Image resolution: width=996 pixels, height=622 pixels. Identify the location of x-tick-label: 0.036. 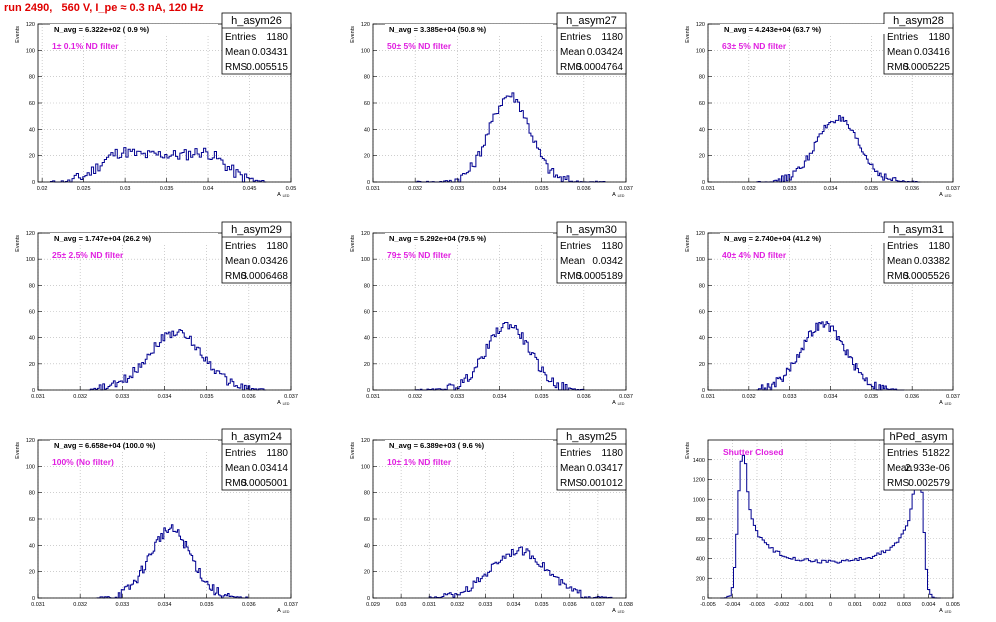
(912, 397).